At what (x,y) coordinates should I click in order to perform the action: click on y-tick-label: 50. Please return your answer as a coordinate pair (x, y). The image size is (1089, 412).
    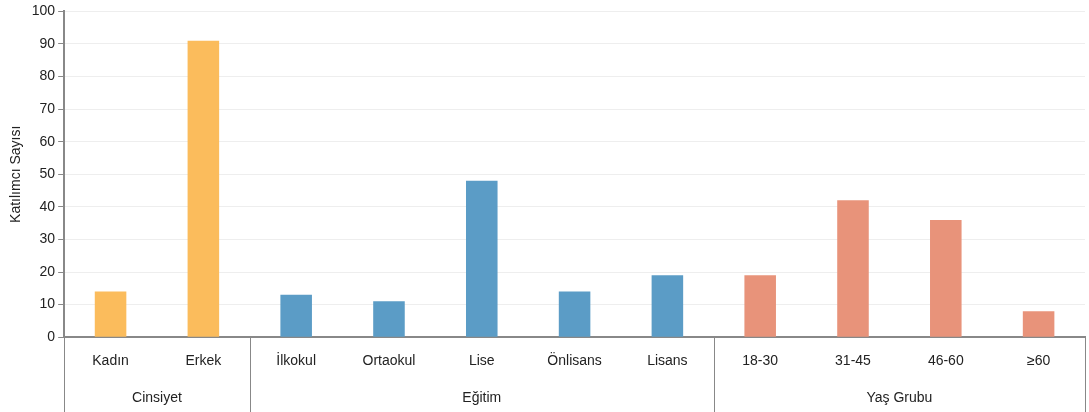
    Looking at the image, I should click on (47, 173).